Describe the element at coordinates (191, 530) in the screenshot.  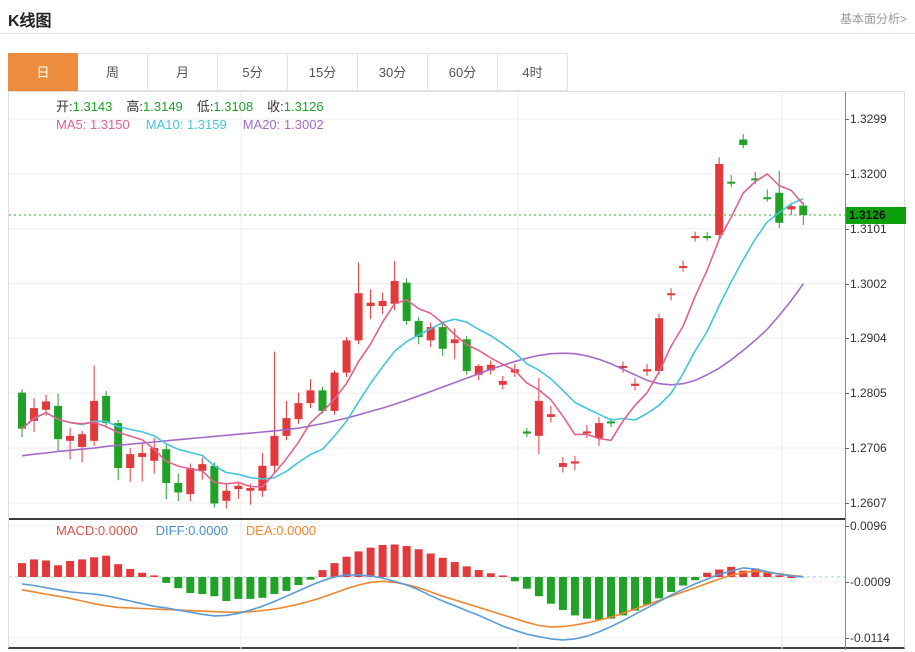
I see `diff-value-legend: DIFF:0.0000` at that location.